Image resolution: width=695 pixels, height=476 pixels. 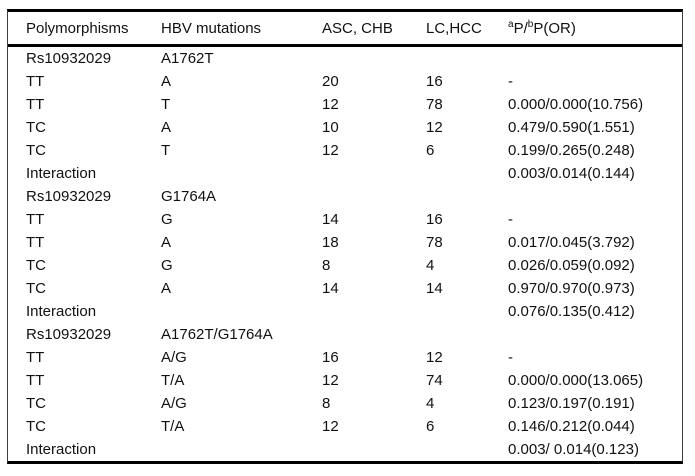 What do you see at coordinates (595, 29) in the screenshot?
I see `col-header-p-or: aP/bP(OR)` at bounding box center [595, 29].